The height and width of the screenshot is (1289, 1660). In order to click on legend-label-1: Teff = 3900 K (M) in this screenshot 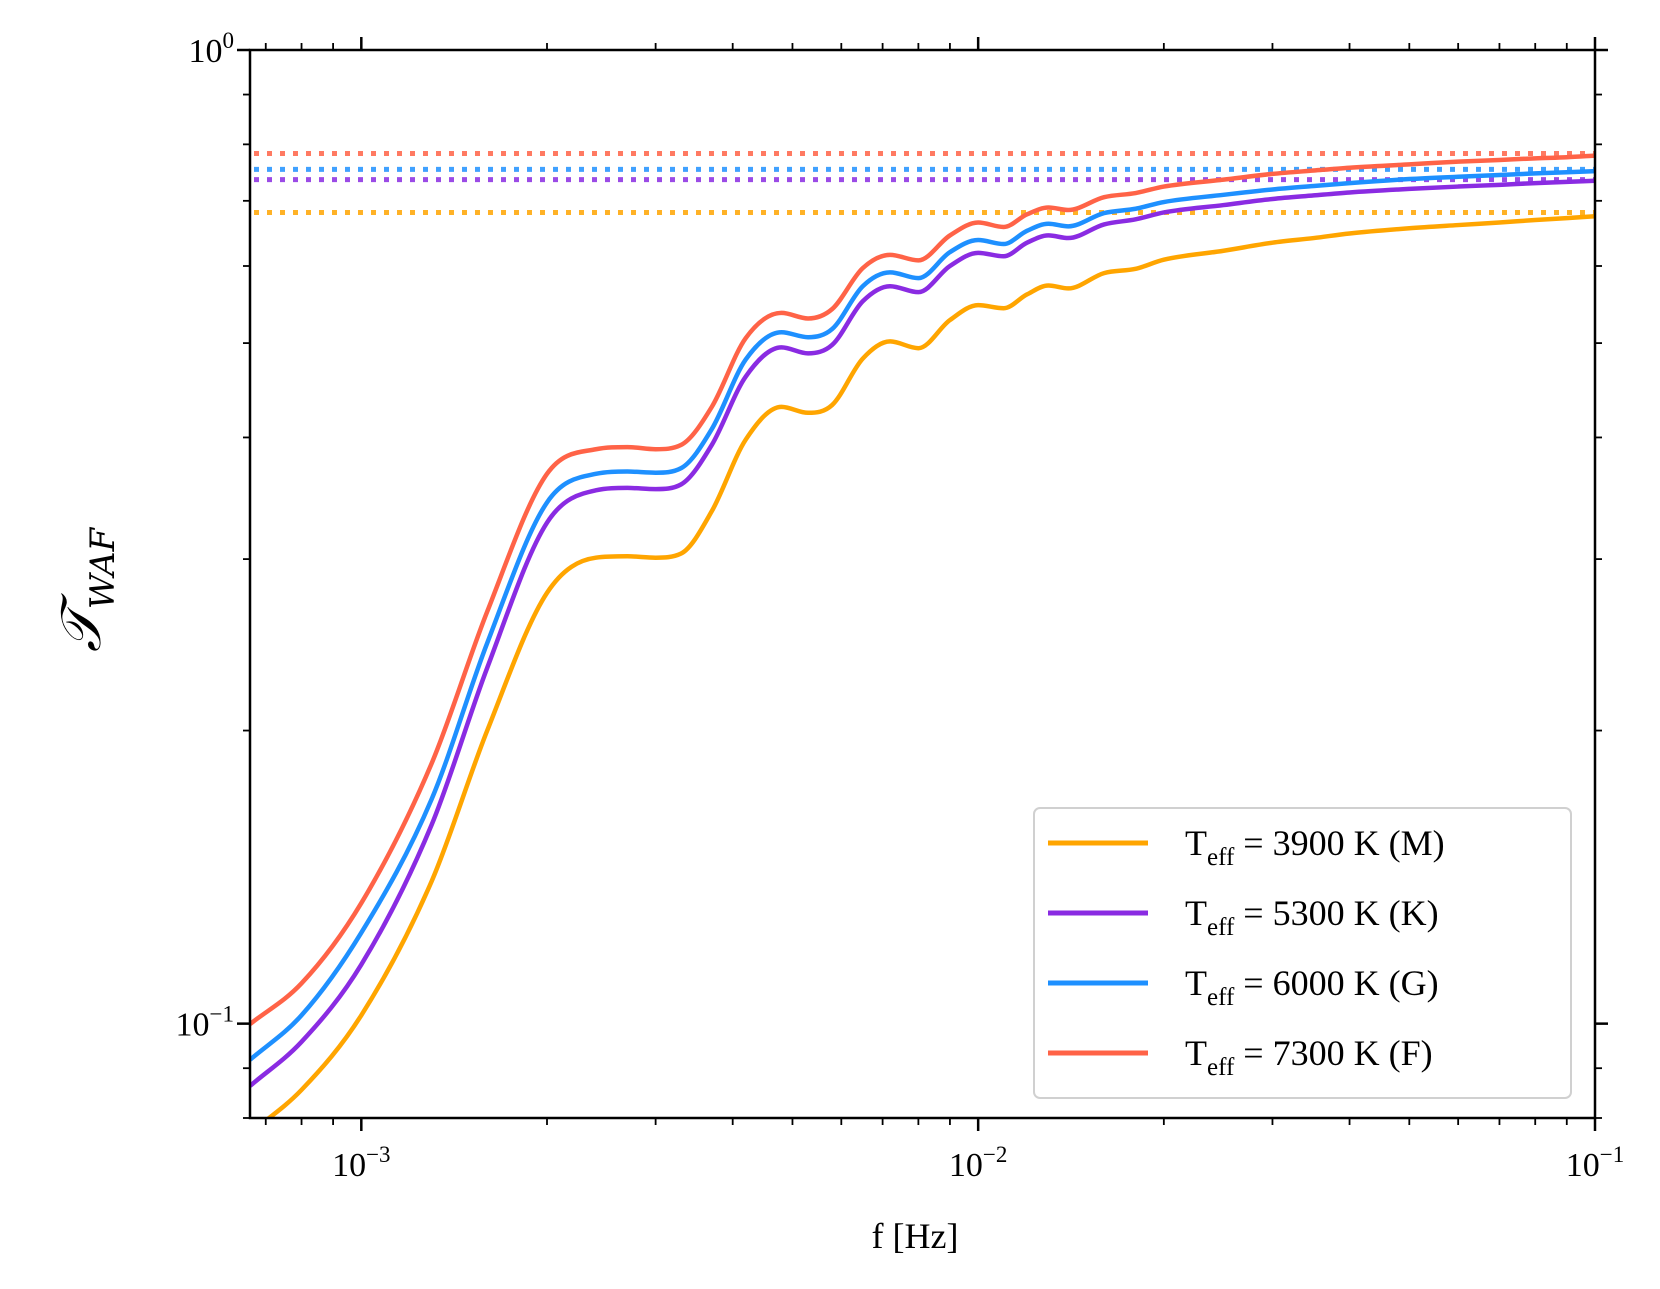, I will do `click(1315, 847)`.